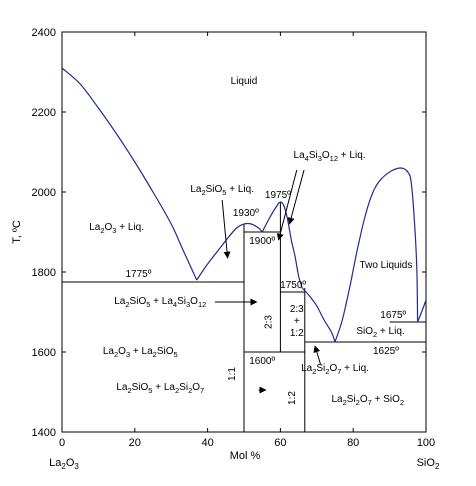  I want to click on x-tick-label-40: 40, so click(207, 443).